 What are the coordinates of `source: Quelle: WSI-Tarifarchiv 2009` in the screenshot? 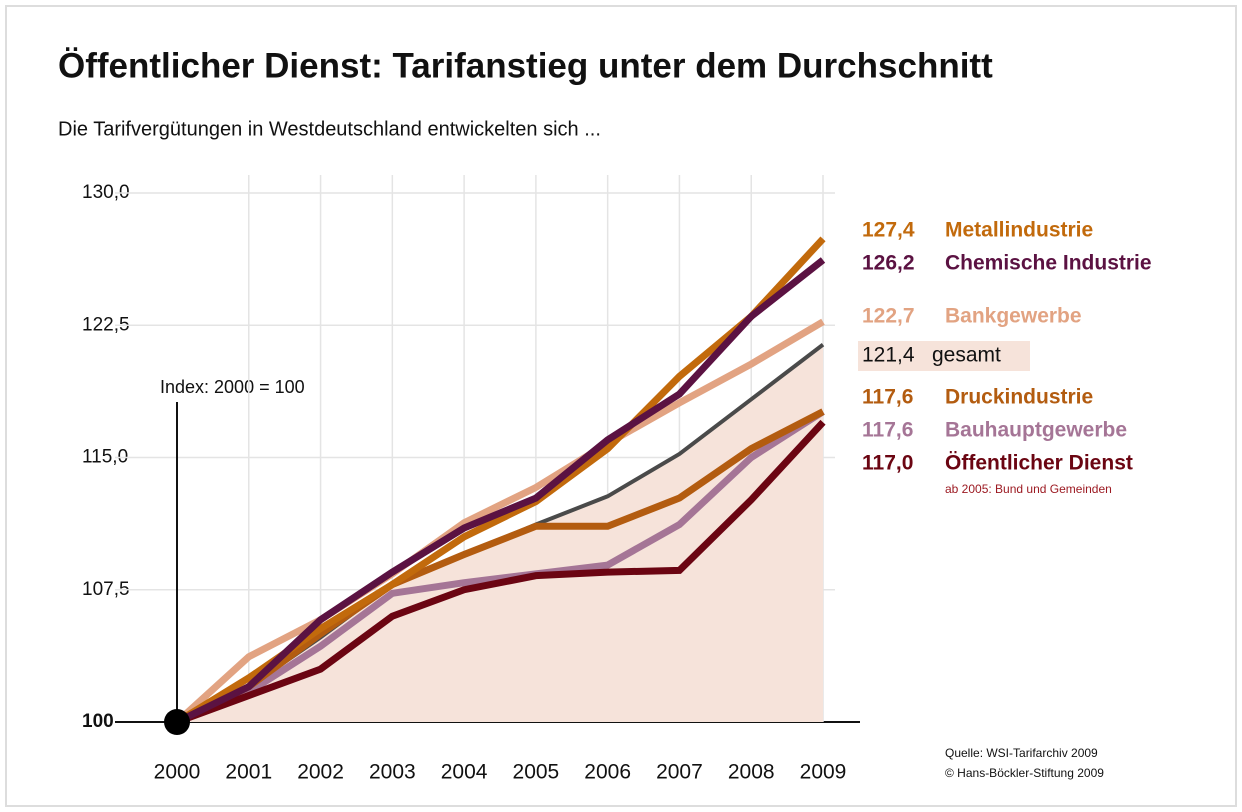 It's located at (1021, 753).